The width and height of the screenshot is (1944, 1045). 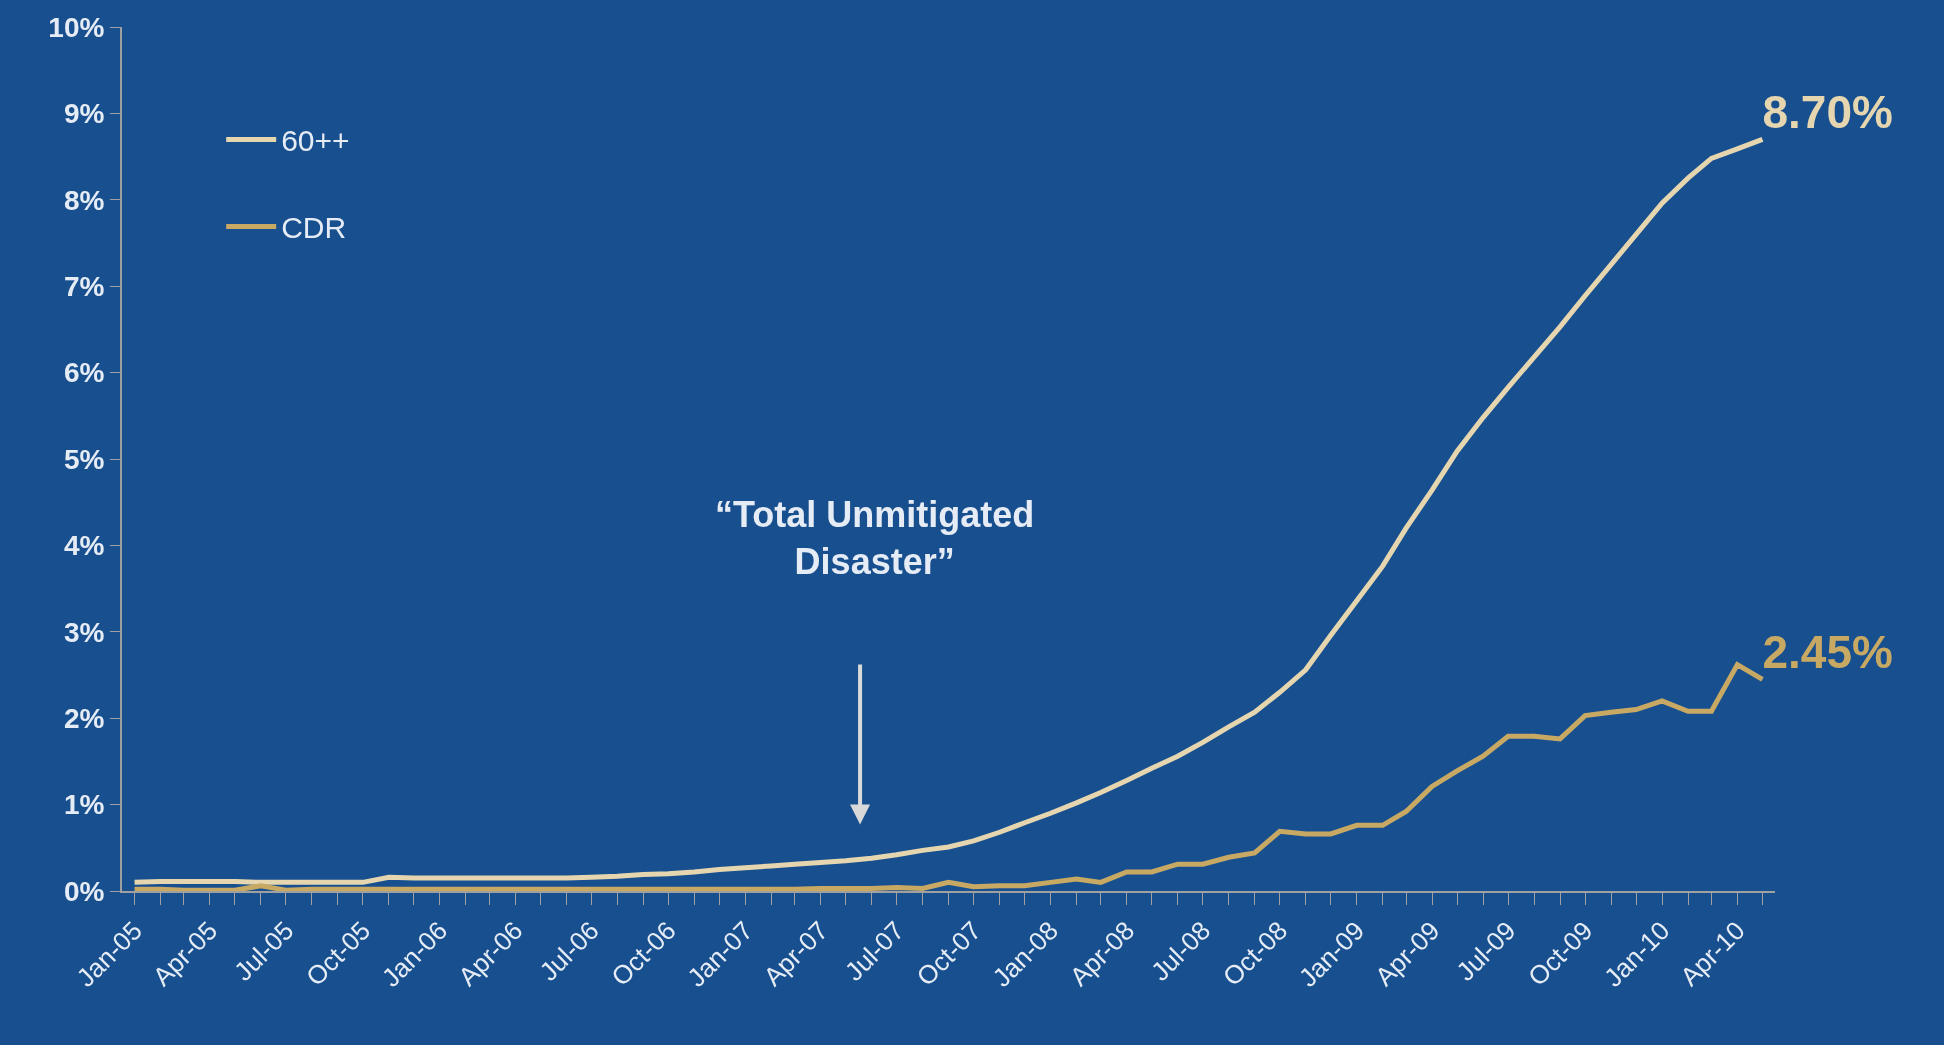 I want to click on y-tick-label: 4%, so click(x=84, y=546).